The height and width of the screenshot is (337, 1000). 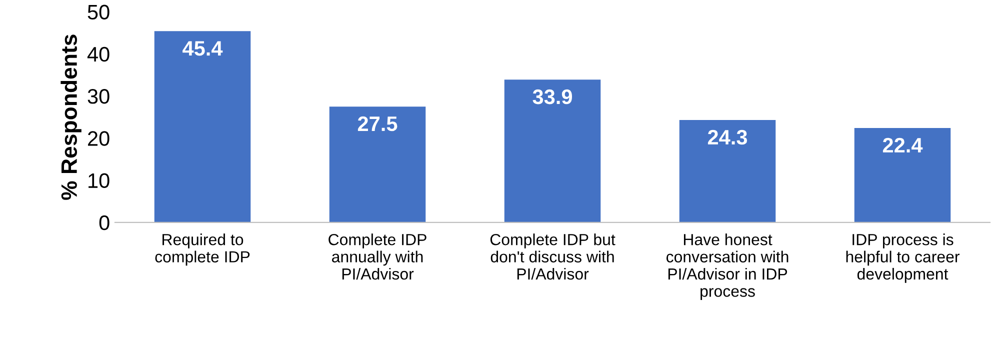 I want to click on data-label: 33.9, so click(x=552, y=96).